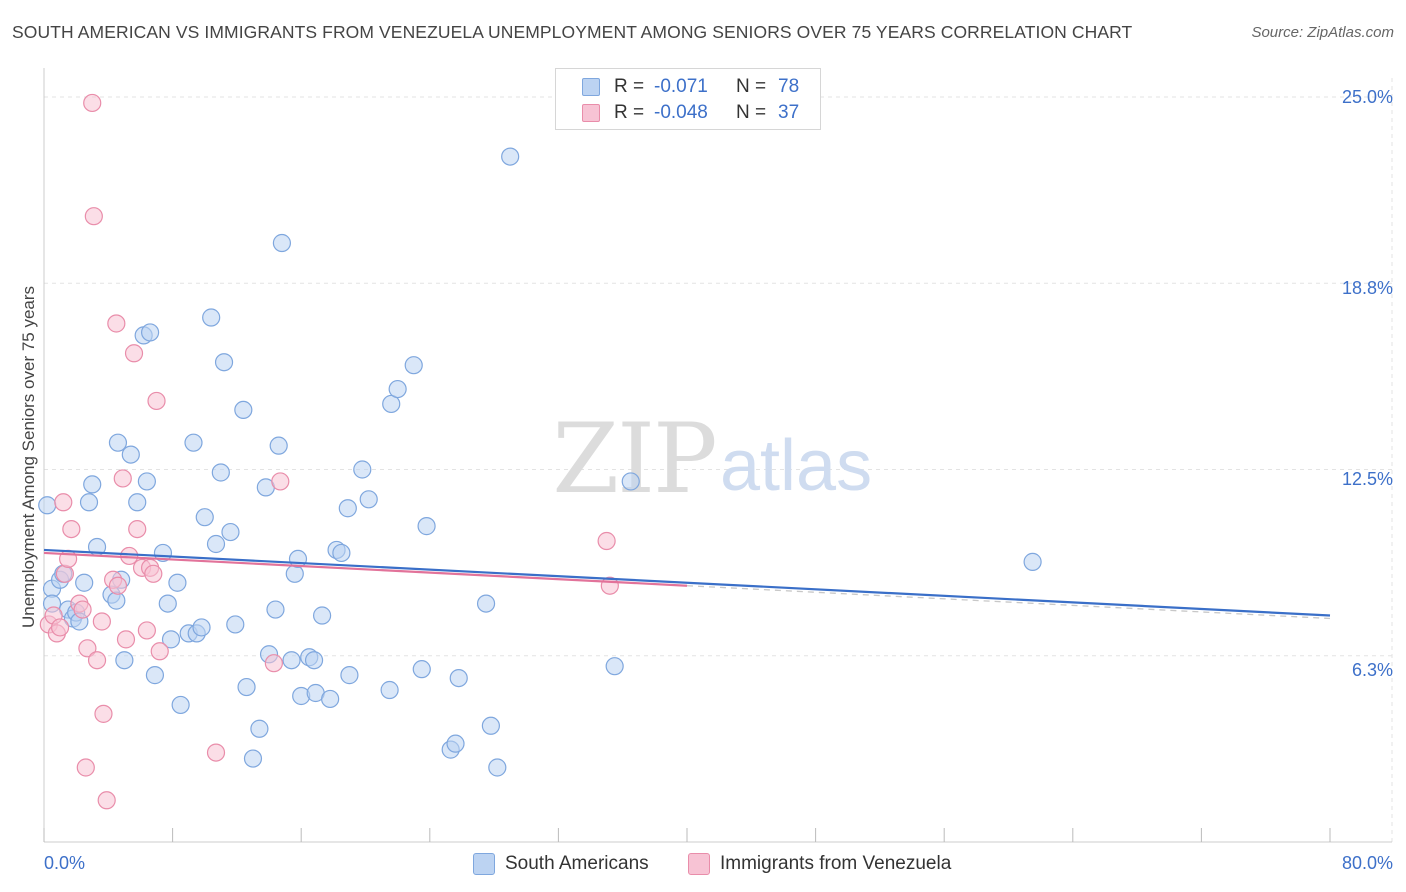 The height and width of the screenshot is (892, 1406). What do you see at coordinates (1367, 479) in the screenshot?
I see `y-tick-label-12-5: 12.5%` at bounding box center [1367, 479].